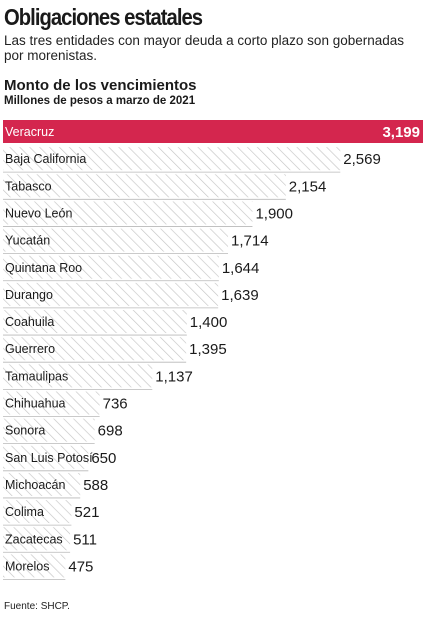 Image resolution: width=427 pixels, height=620 pixels. What do you see at coordinates (29, 132) in the screenshot?
I see `category-label: Veracruz` at bounding box center [29, 132].